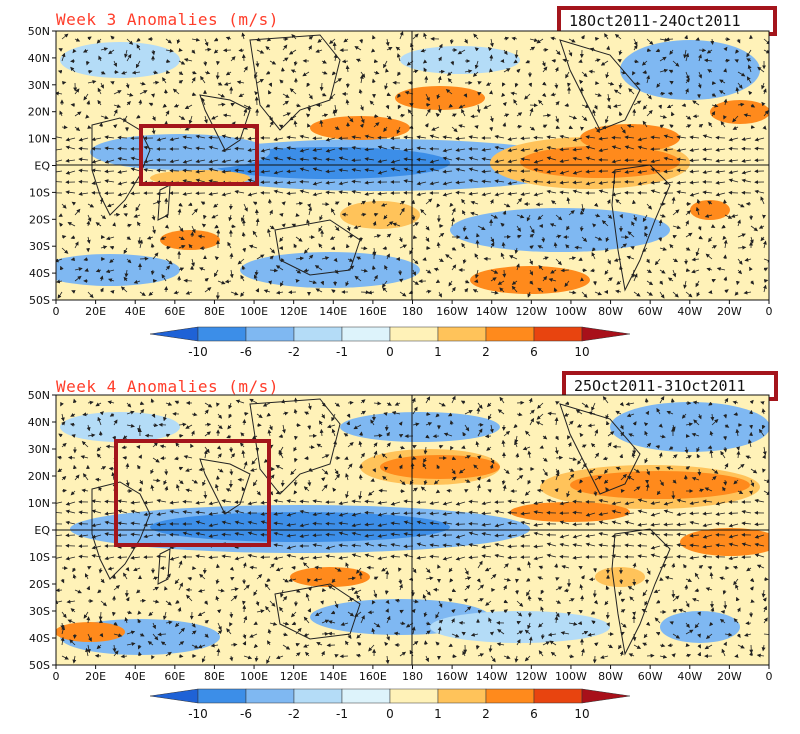  What do you see at coordinates (333, 676) in the screenshot?
I see `lon-tick-label: 140E` at bounding box center [333, 676].